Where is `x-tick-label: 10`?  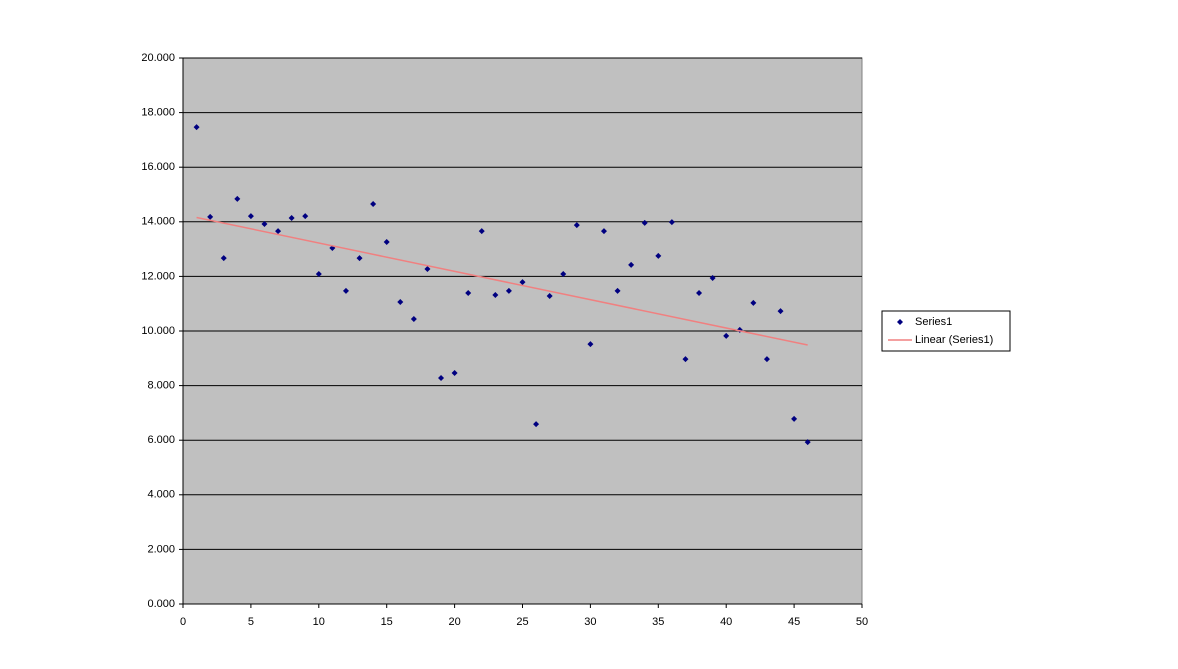 x-tick-label: 10 is located at coordinates (319, 622).